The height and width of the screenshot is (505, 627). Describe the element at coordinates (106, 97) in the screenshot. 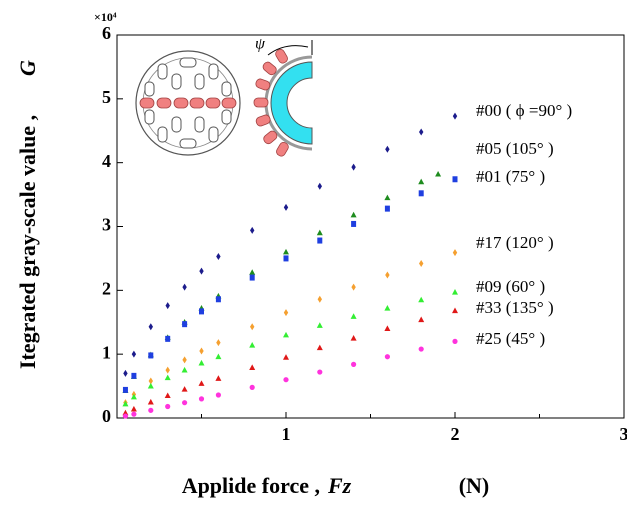

I see `y-tick-label: 5` at that location.